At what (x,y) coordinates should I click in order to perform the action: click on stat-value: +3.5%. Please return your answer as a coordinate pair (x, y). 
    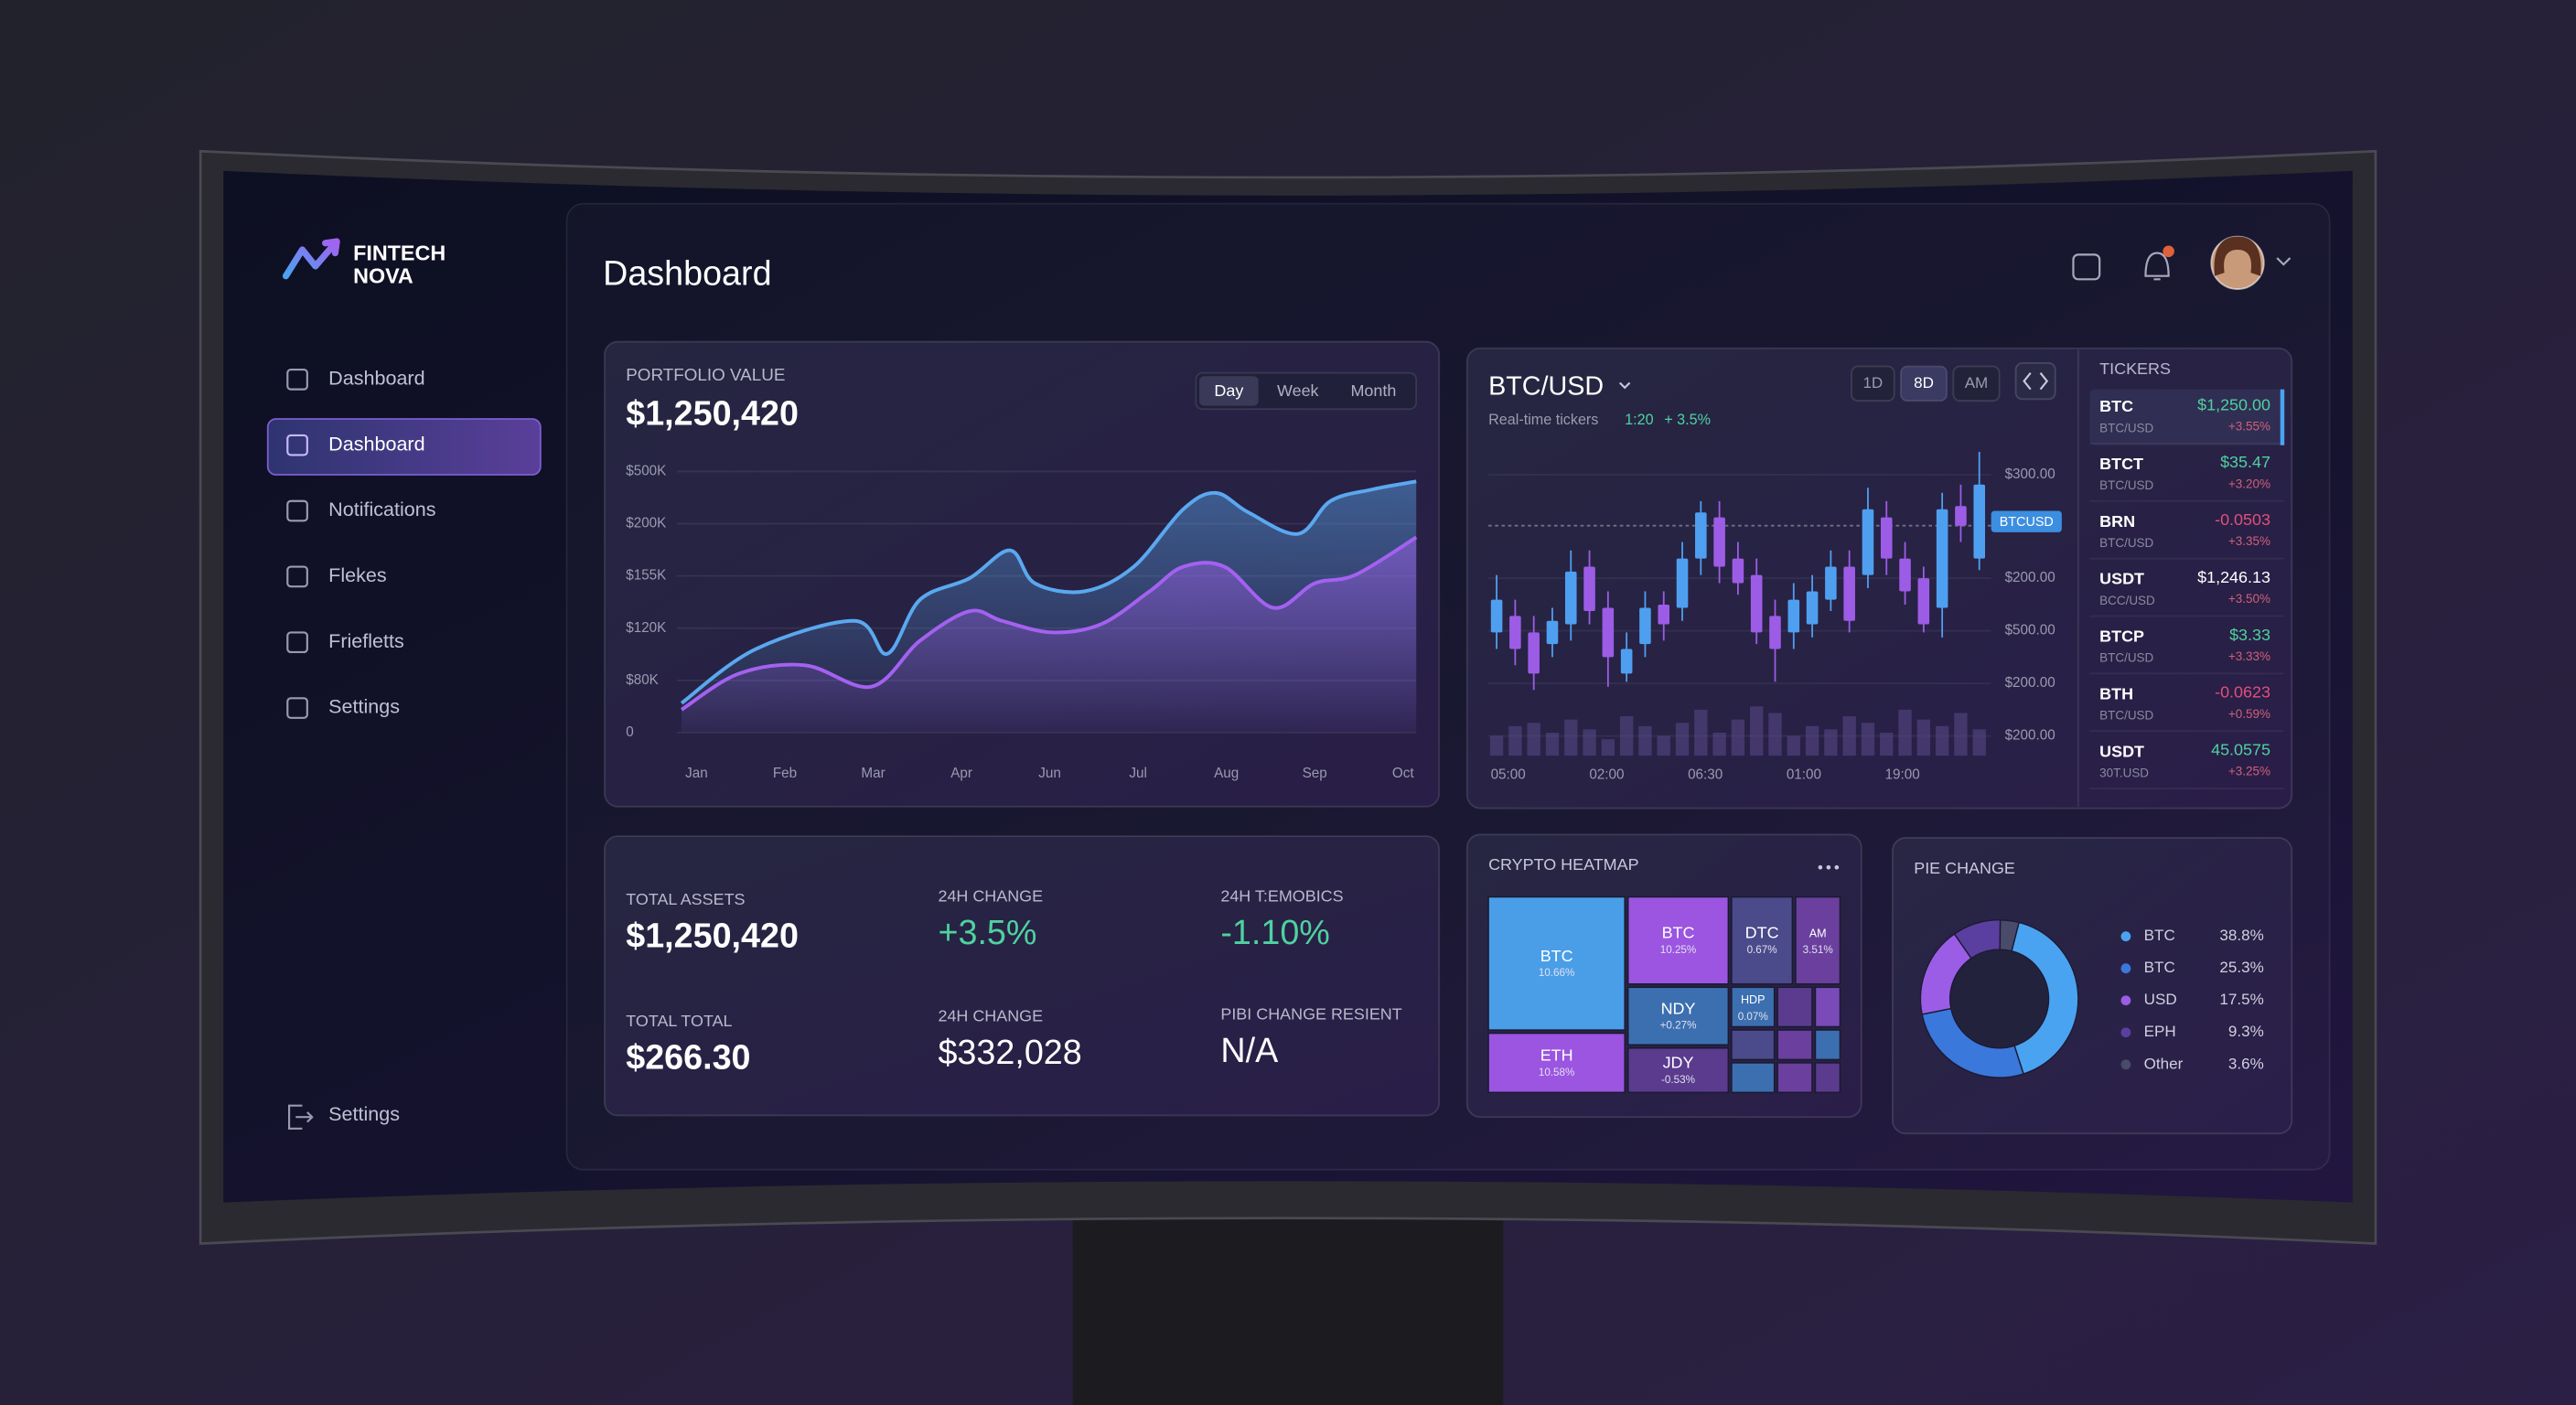
    Looking at the image, I should click on (987, 932).